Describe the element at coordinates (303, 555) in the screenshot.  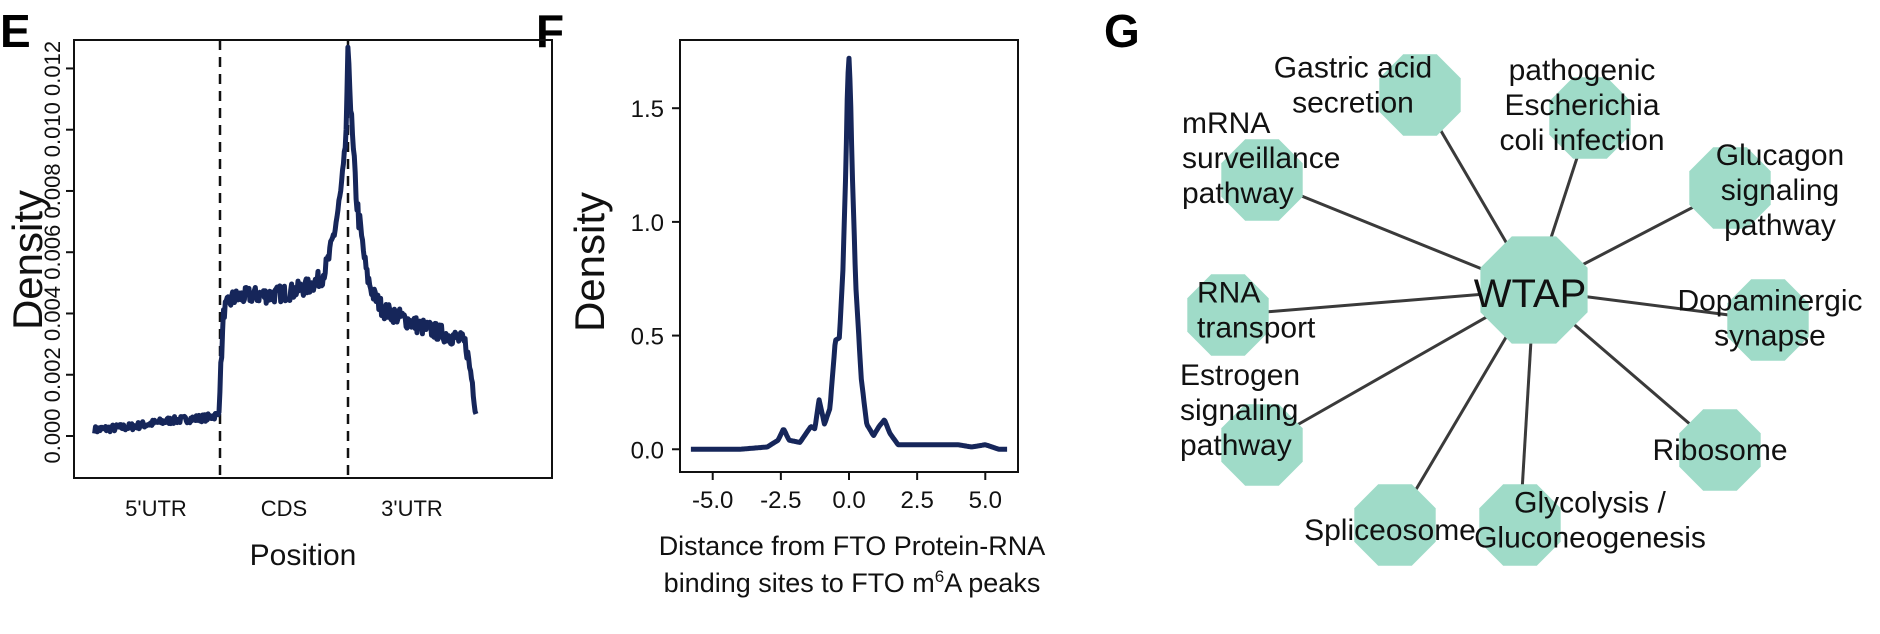
I see `chart-e-x-label: Position` at that location.